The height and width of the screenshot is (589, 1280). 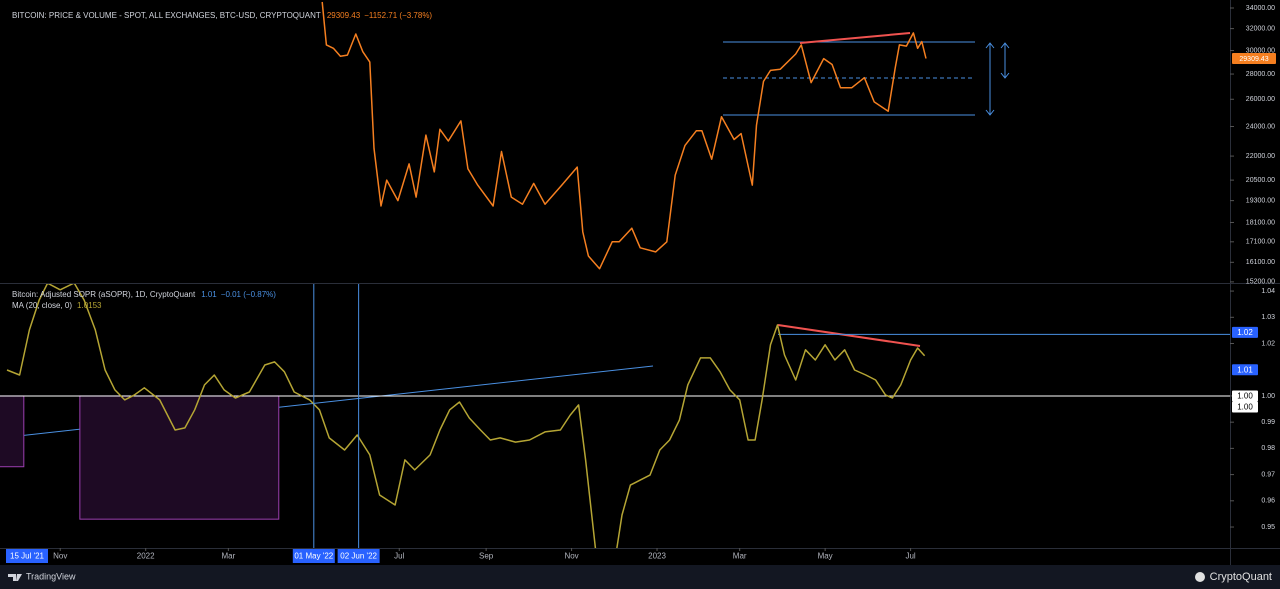 What do you see at coordinates (1260, 156) in the screenshot?
I see `y-tick-label: 22000.00` at bounding box center [1260, 156].